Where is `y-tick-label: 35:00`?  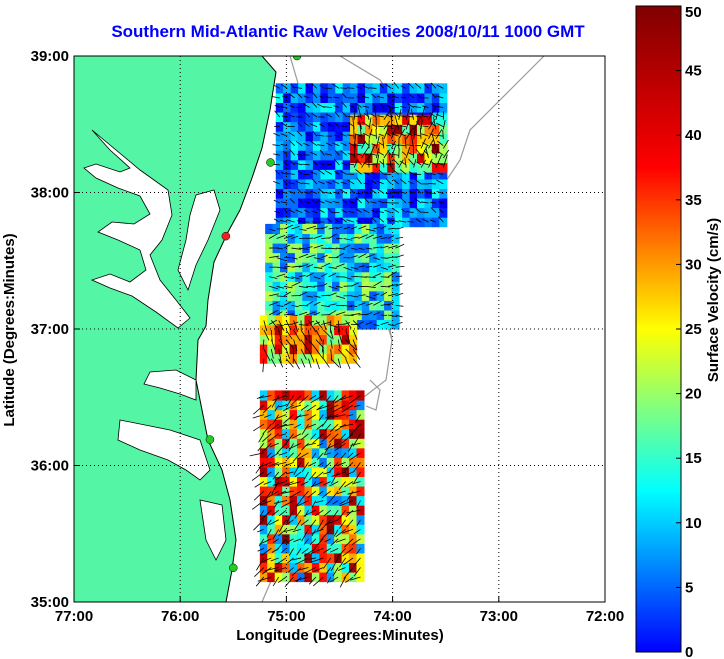
y-tick-label: 35:00 is located at coordinates (50, 602).